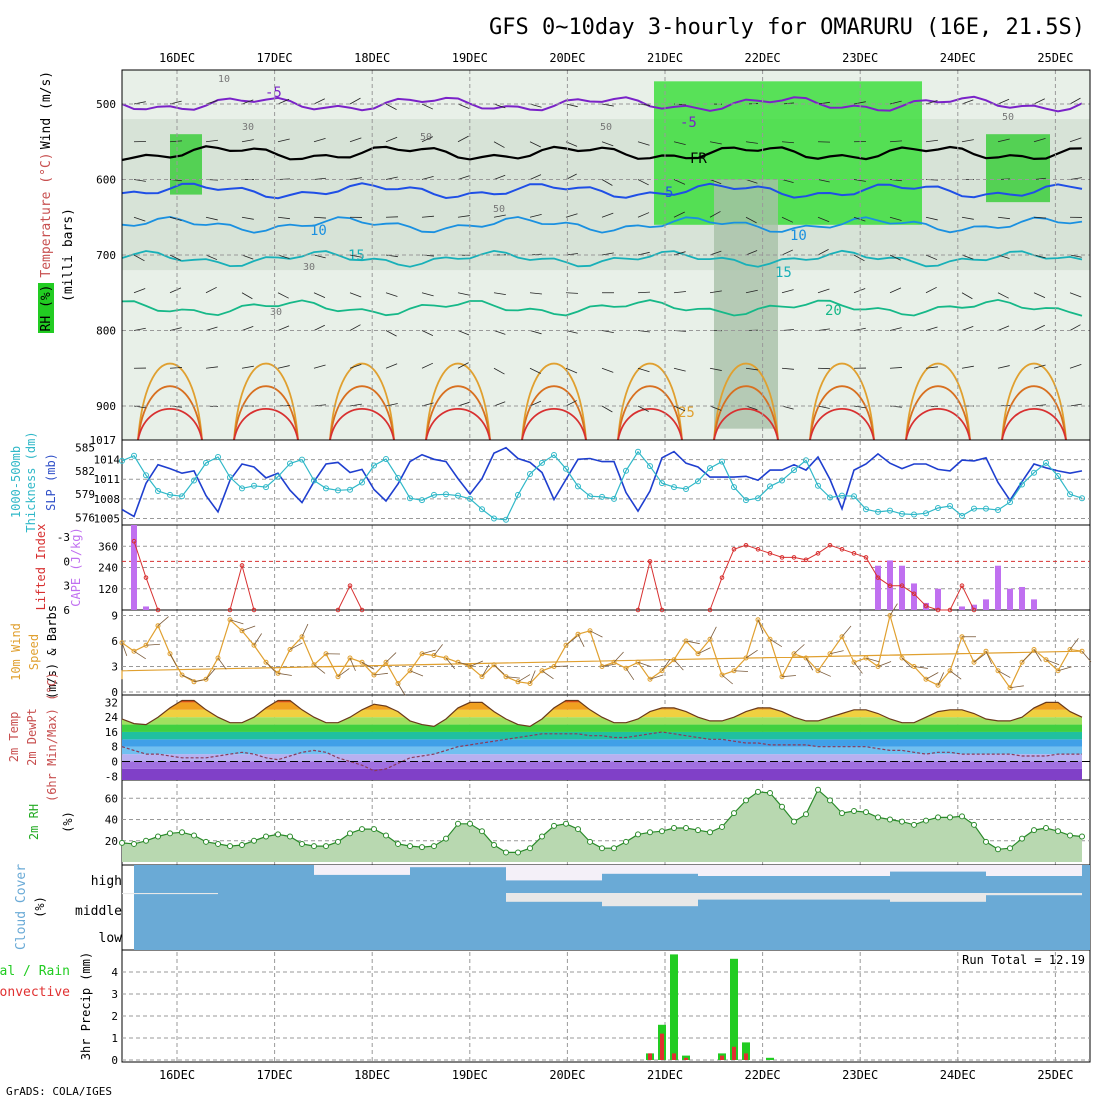  I want to click on temp-contour-label: FR, so click(698, 159).